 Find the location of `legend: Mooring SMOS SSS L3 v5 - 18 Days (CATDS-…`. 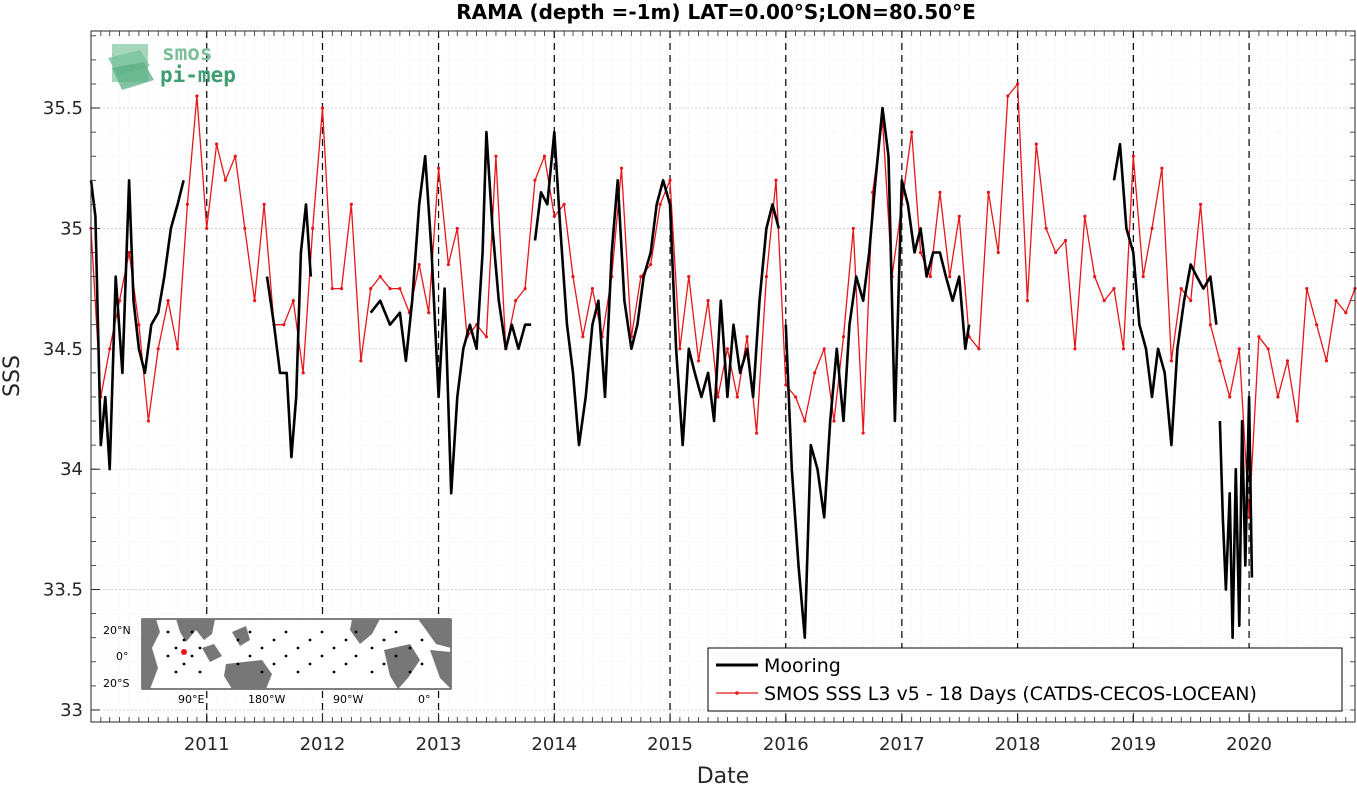

legend: Mooring SMOS SSS L3 v5 - 18 Days (CATDS-… is located at coordinates (1025, 679).